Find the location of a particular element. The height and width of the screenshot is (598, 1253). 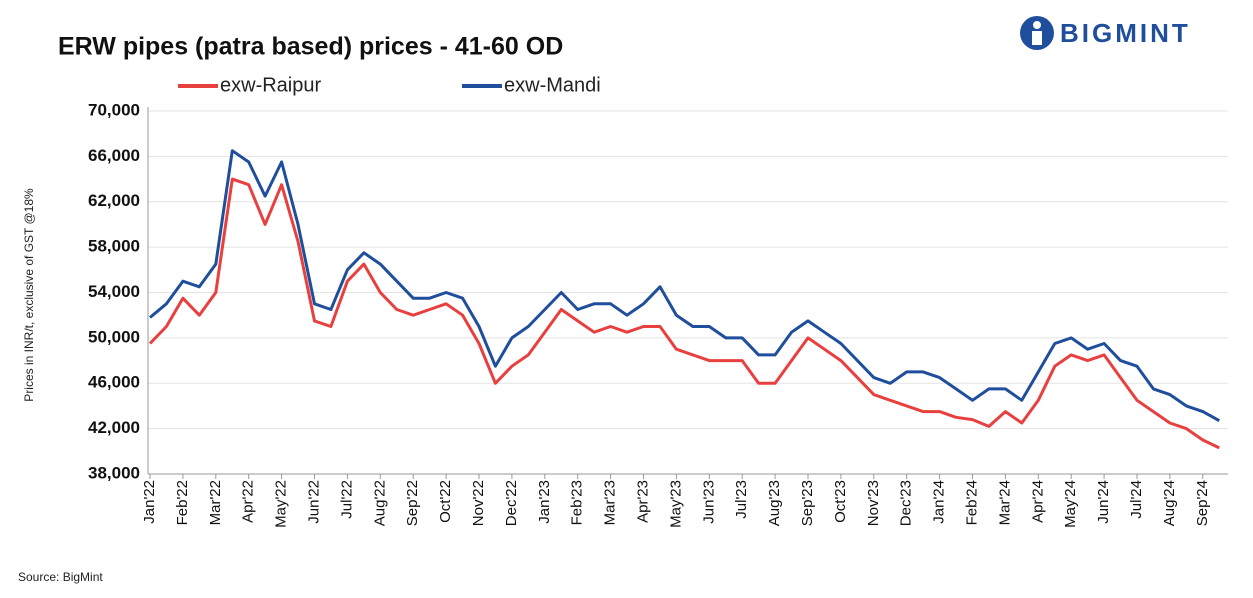

logo: BIGMINT is located at coordinates (1105, 33).